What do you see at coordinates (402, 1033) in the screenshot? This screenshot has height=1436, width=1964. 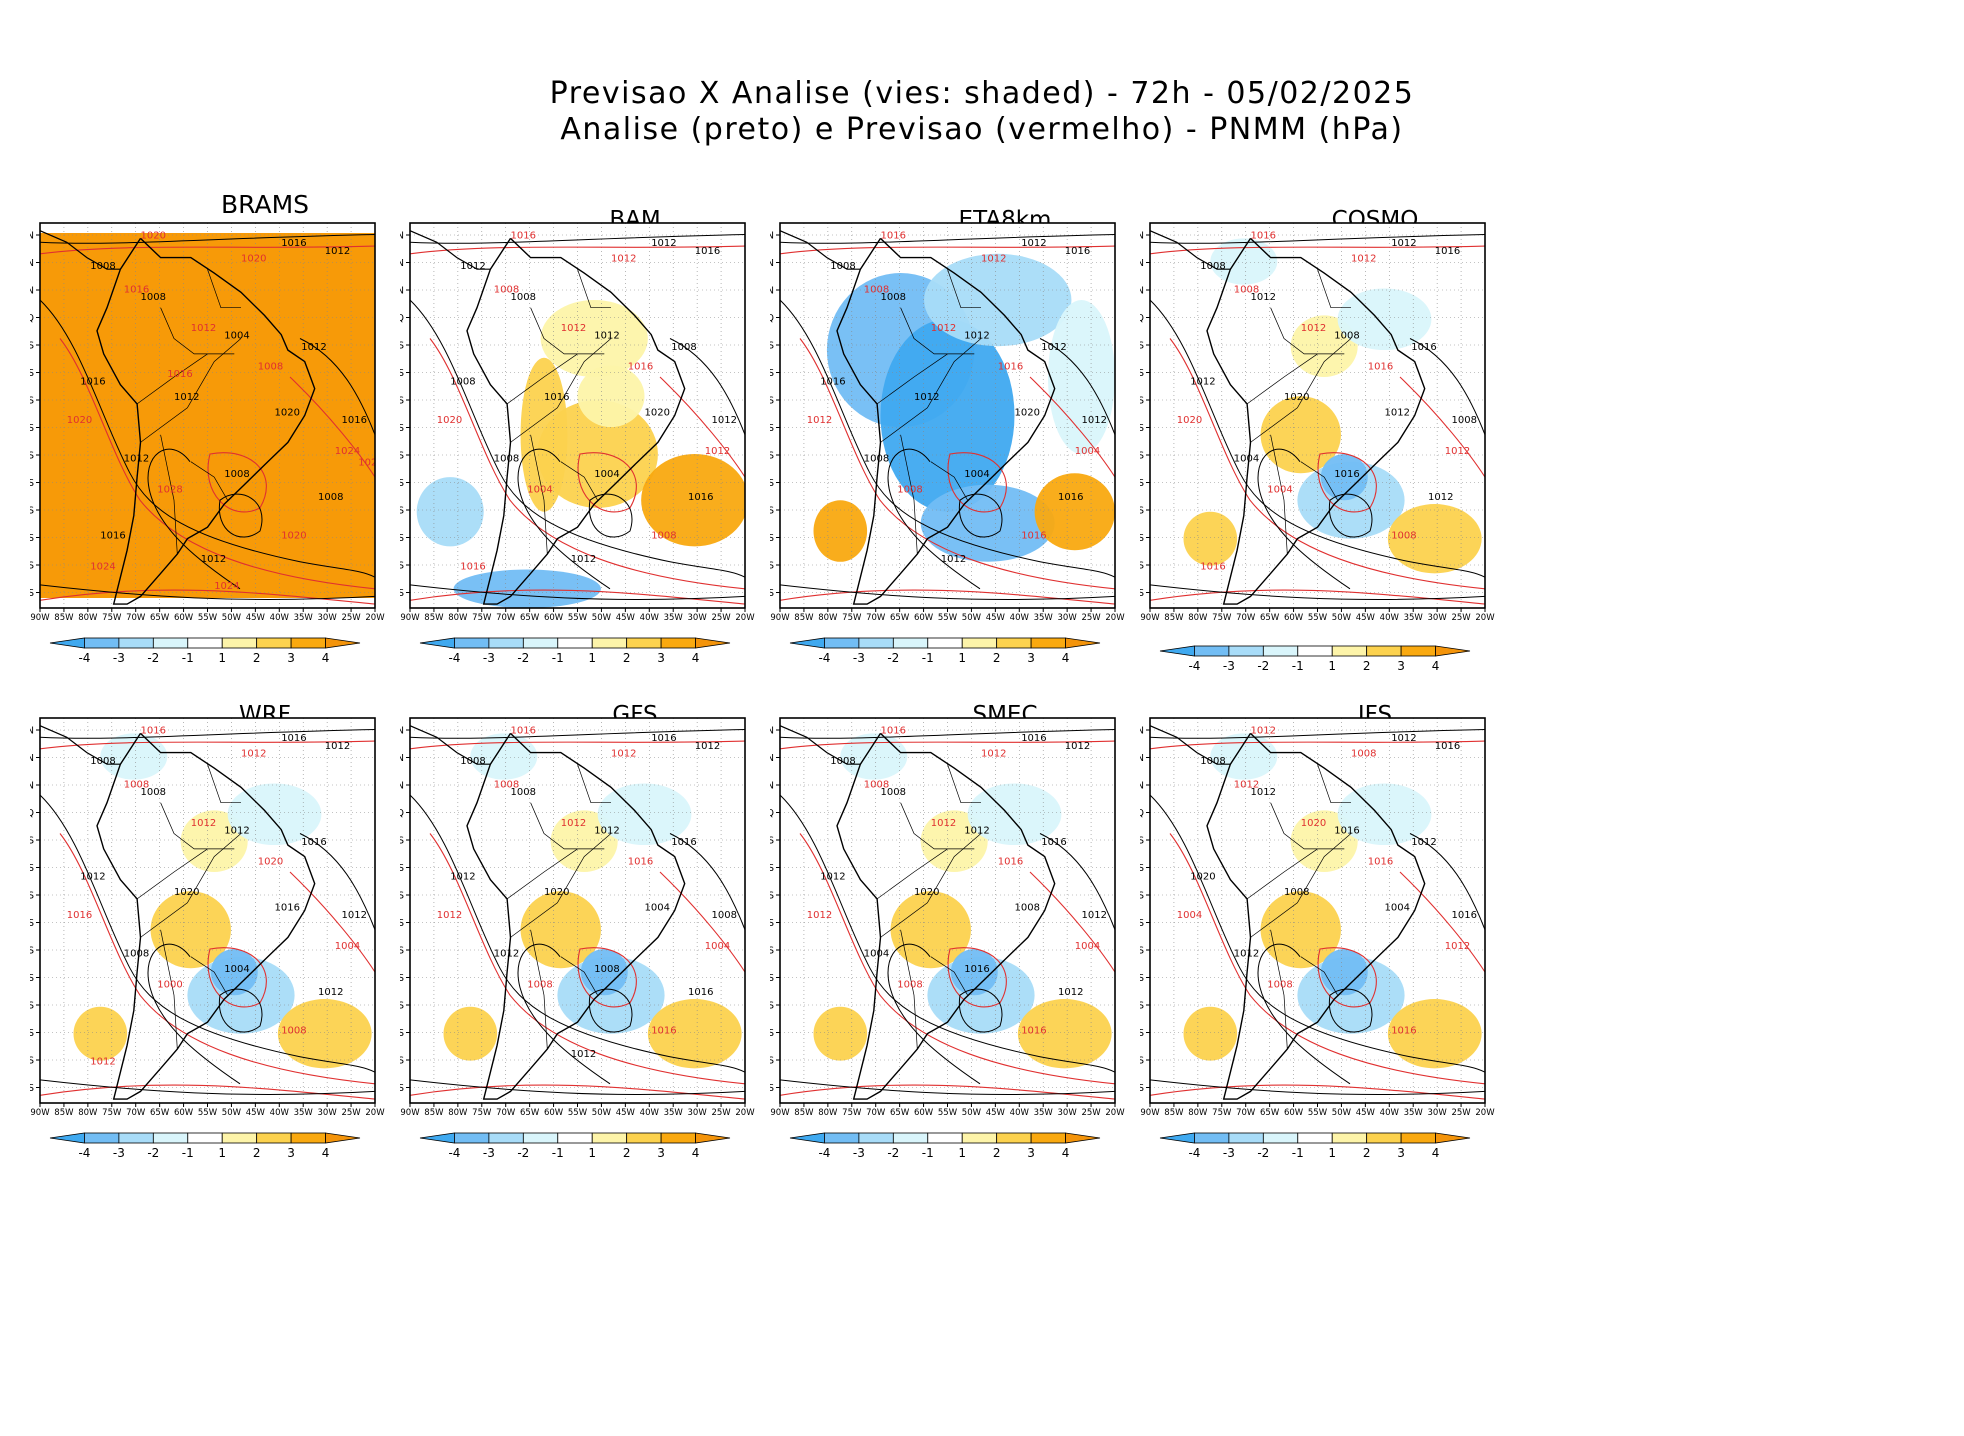 I see `lat-tick-label: 40S` at bounding box center [402, 1033].